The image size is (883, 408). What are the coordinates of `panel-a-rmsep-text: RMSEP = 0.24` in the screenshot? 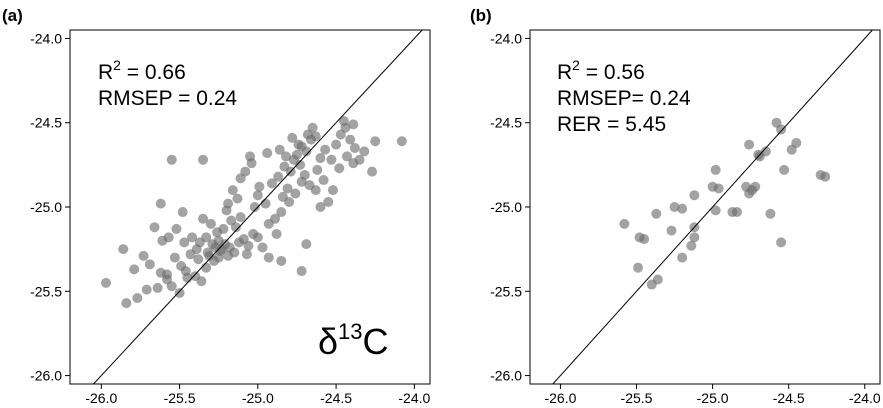 It's located at (167, 98).